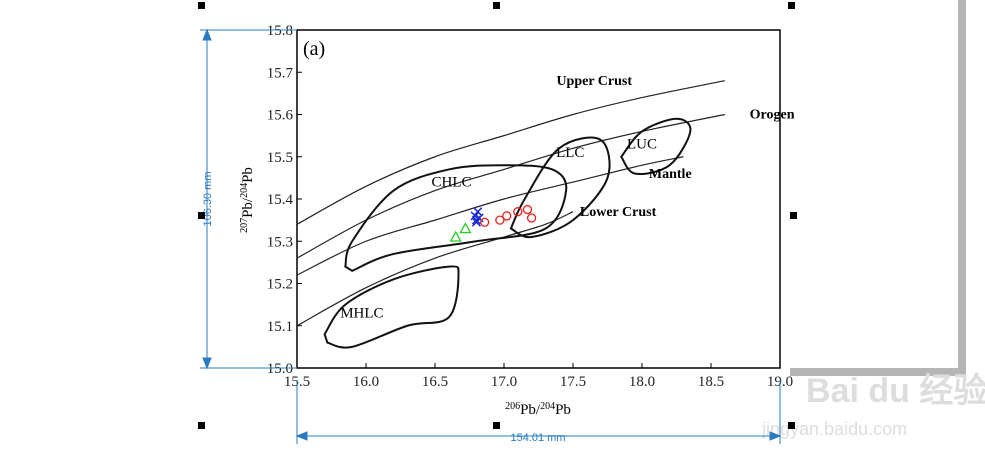 This screenshot has height=456, width=985. Describe the element at coordinates (496, 5) in the screenshot. I see `resize-handle-t` at that location.